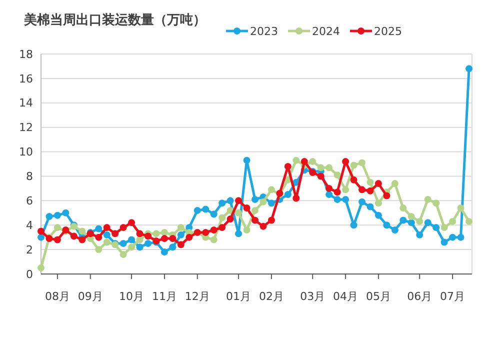 This screenshot has height=338, width=500. What do you see at coordinates (239, 296) in the screenshot?
I see `x-tick-label: 01月` at bounding box center [239, 296].